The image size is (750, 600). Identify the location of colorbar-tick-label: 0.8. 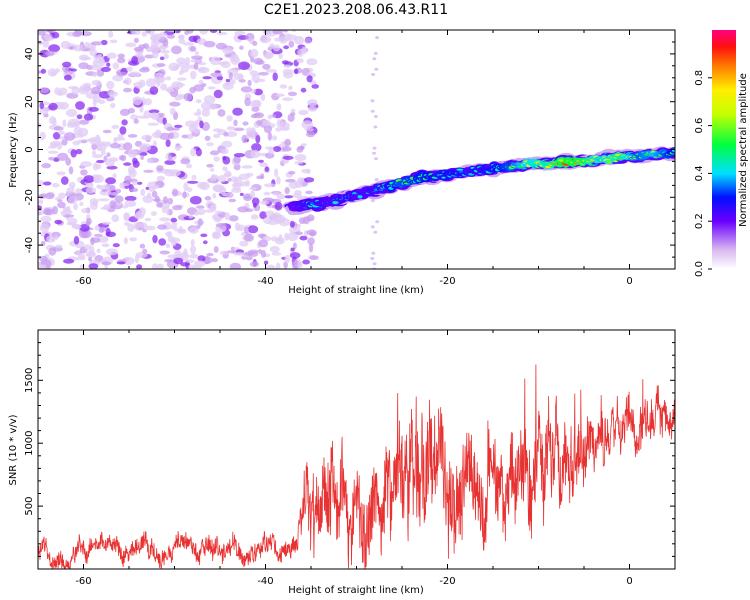
(699, 78).